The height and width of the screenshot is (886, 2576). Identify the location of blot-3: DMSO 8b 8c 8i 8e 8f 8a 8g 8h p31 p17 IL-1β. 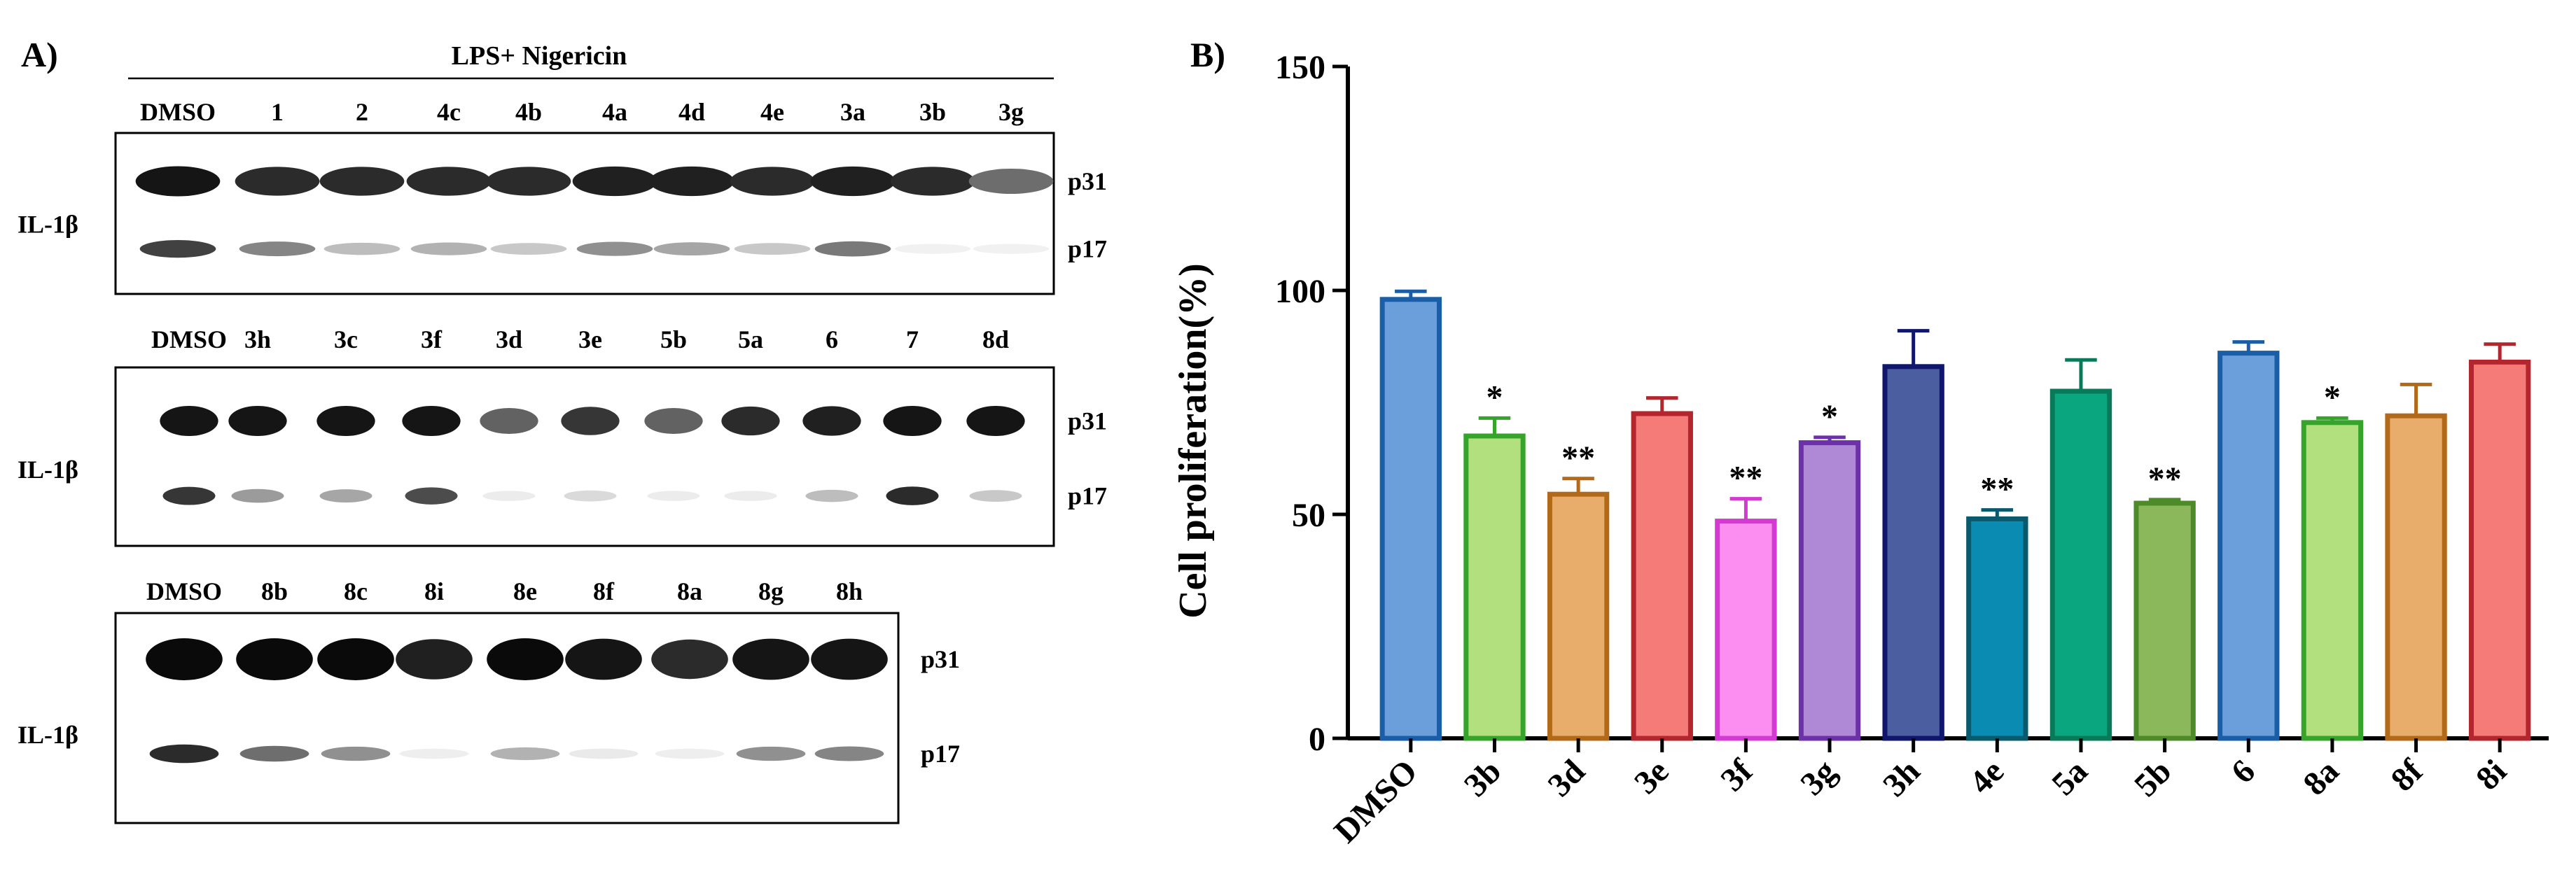
(489, 700).